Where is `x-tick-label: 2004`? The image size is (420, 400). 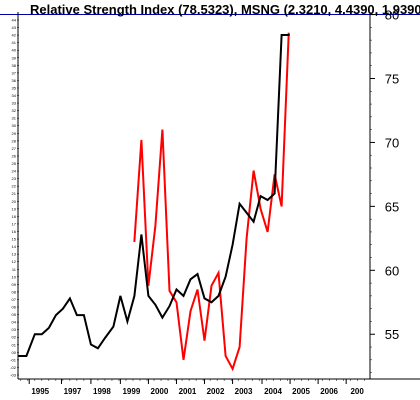 x-tick-label: 2004 is located at coordinates (273, 391).